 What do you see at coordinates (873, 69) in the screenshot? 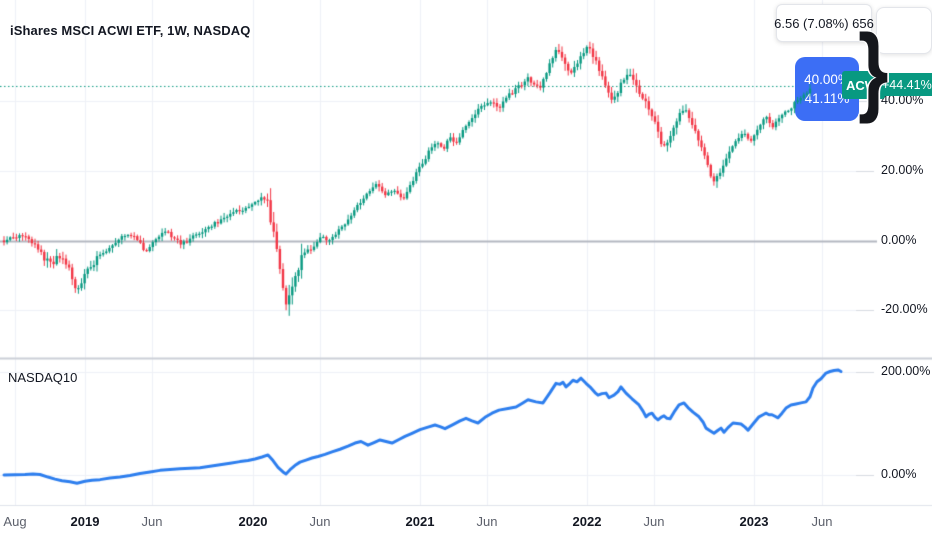
I see `price-range-brace-icon: }` at bounding box center [873, 69].